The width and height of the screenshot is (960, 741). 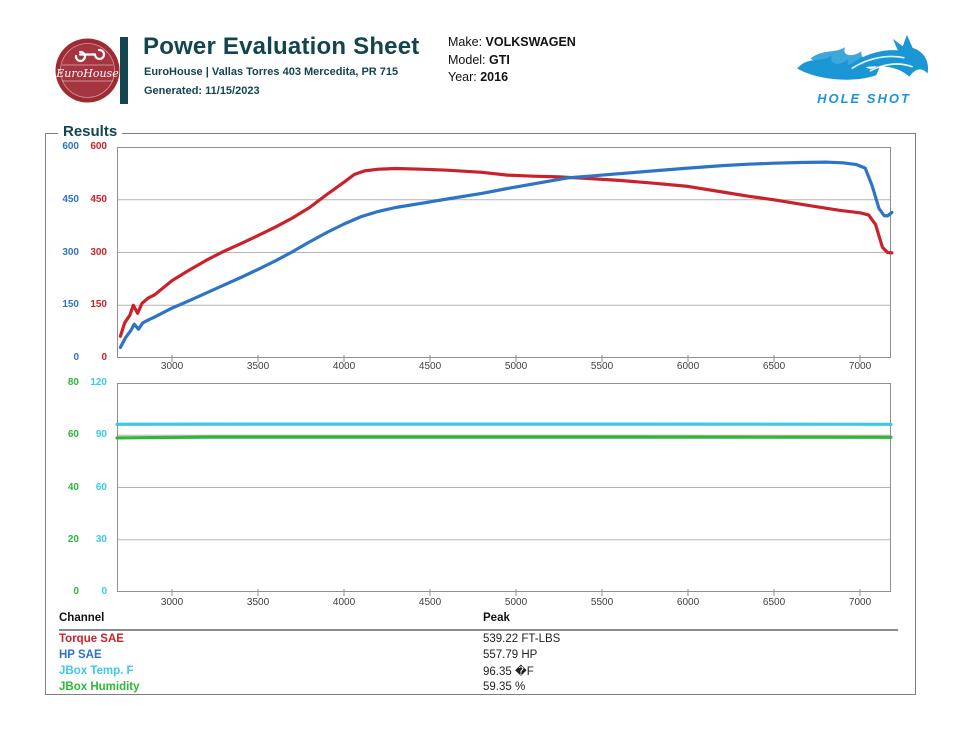 What do you see at coordinates (73, 539) in the screenshot?
I see `y-tick-label: 20` at bounding box center [73, 539].